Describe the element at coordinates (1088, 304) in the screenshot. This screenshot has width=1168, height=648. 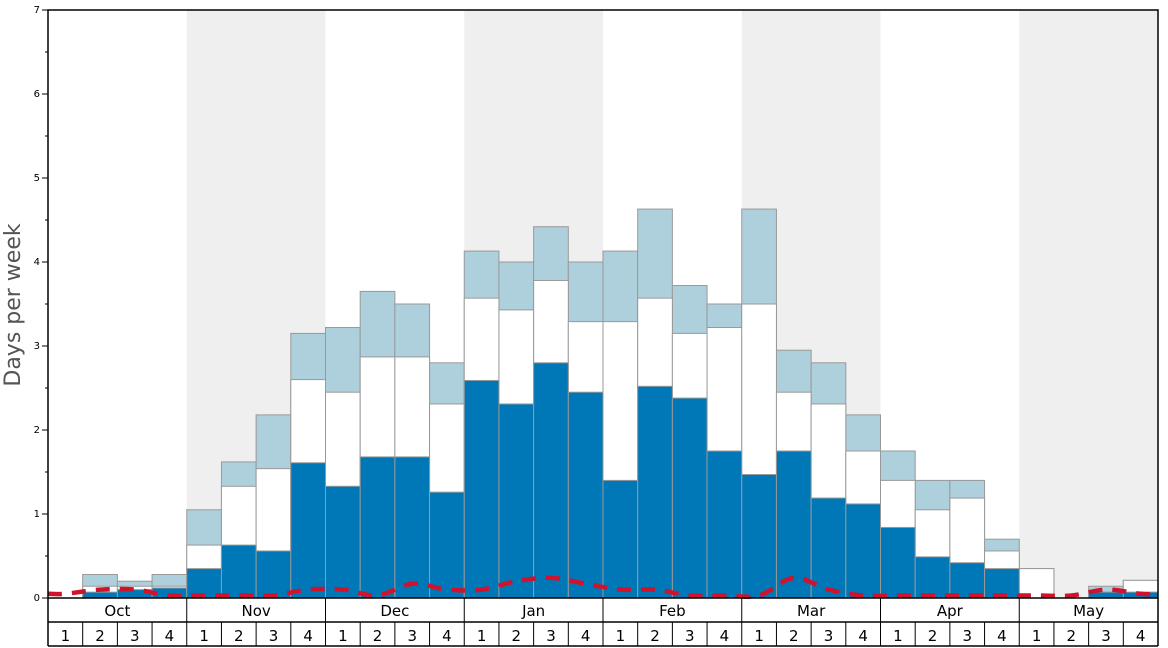
I see `month-band-may` at that location.